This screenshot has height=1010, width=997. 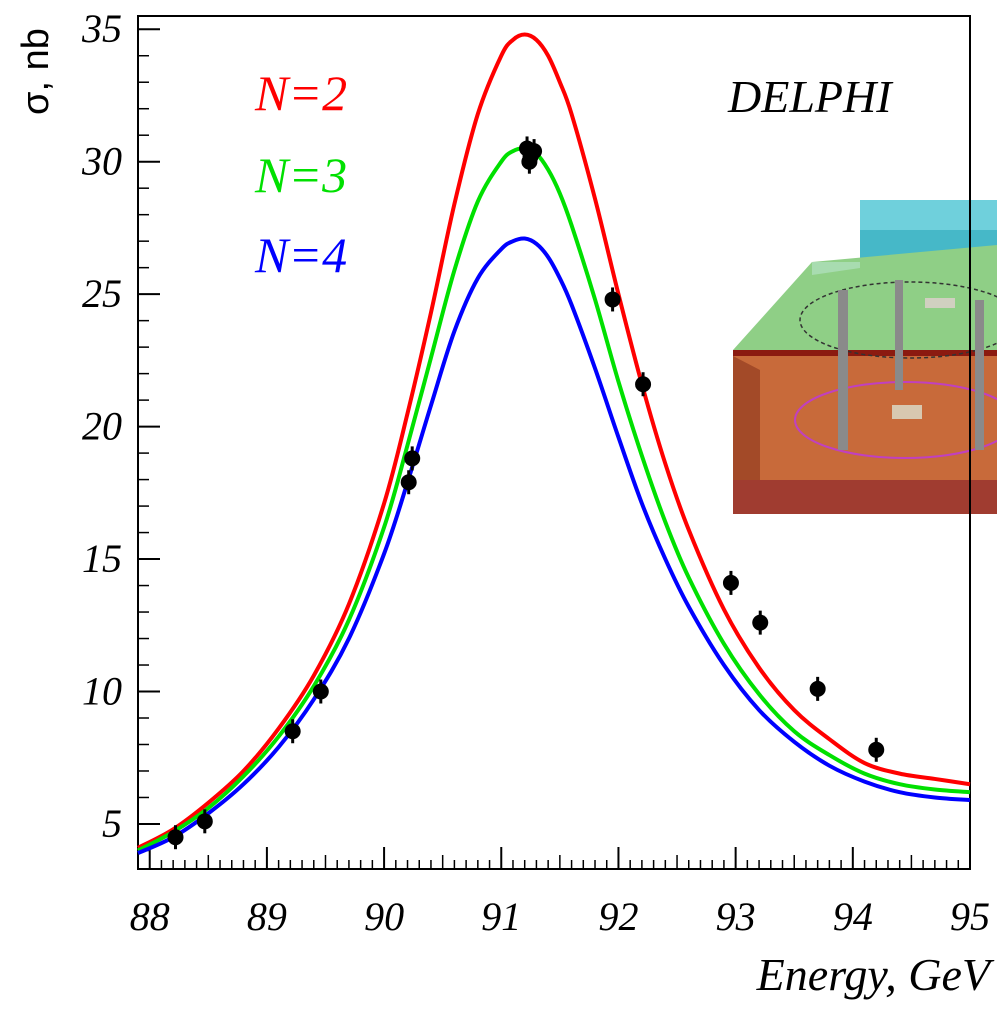 I want to click on legend-entry-n2: N=2, so click(x=300, y=93).